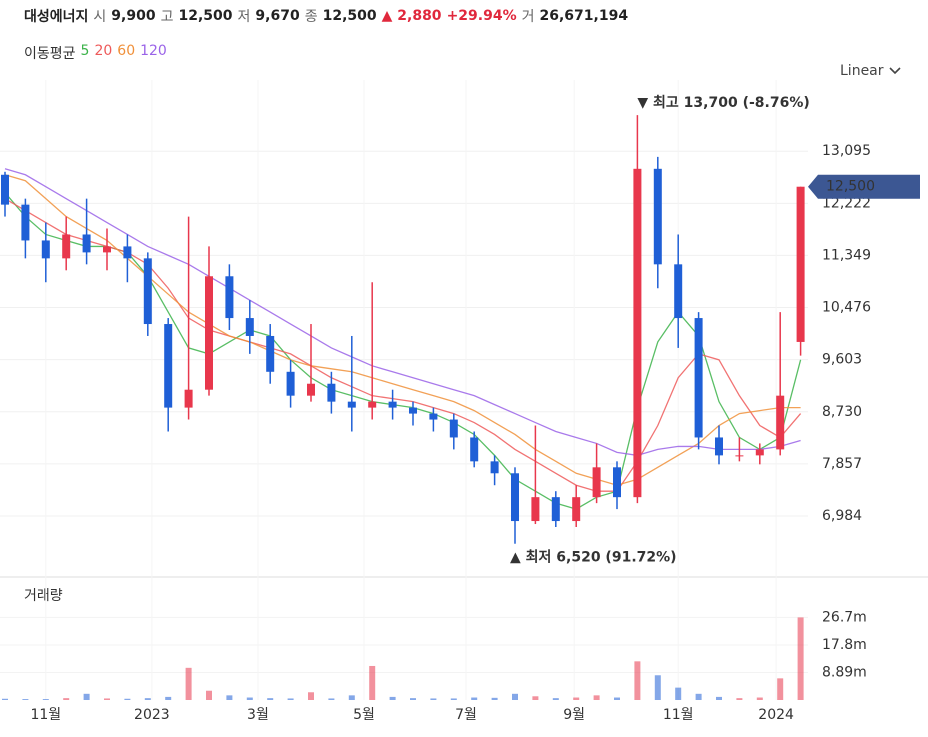 Image resolution: width=928 pixels, height=737 pixels. Describe the element at coordinates (258, 715) in the screenshot. I see `x-tick-label: 3월` at that location.